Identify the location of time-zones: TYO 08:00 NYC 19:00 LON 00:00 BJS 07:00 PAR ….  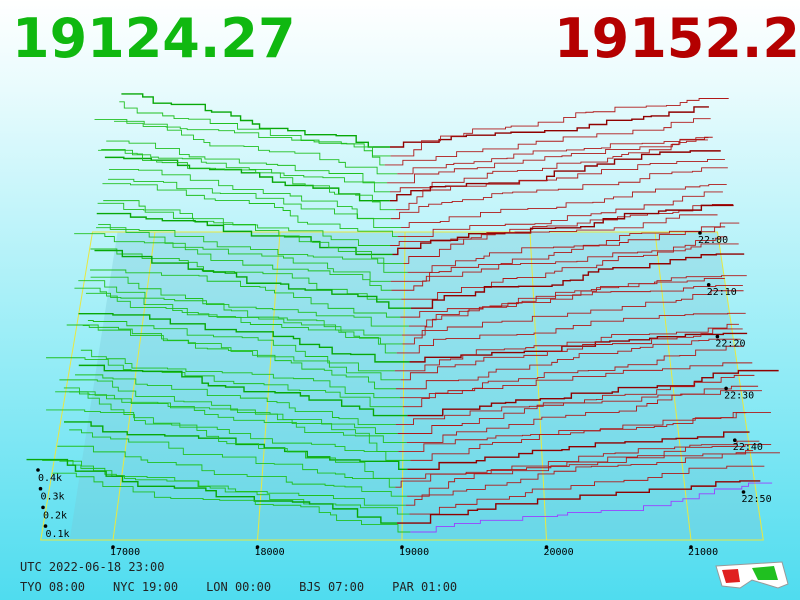
(252, 587).